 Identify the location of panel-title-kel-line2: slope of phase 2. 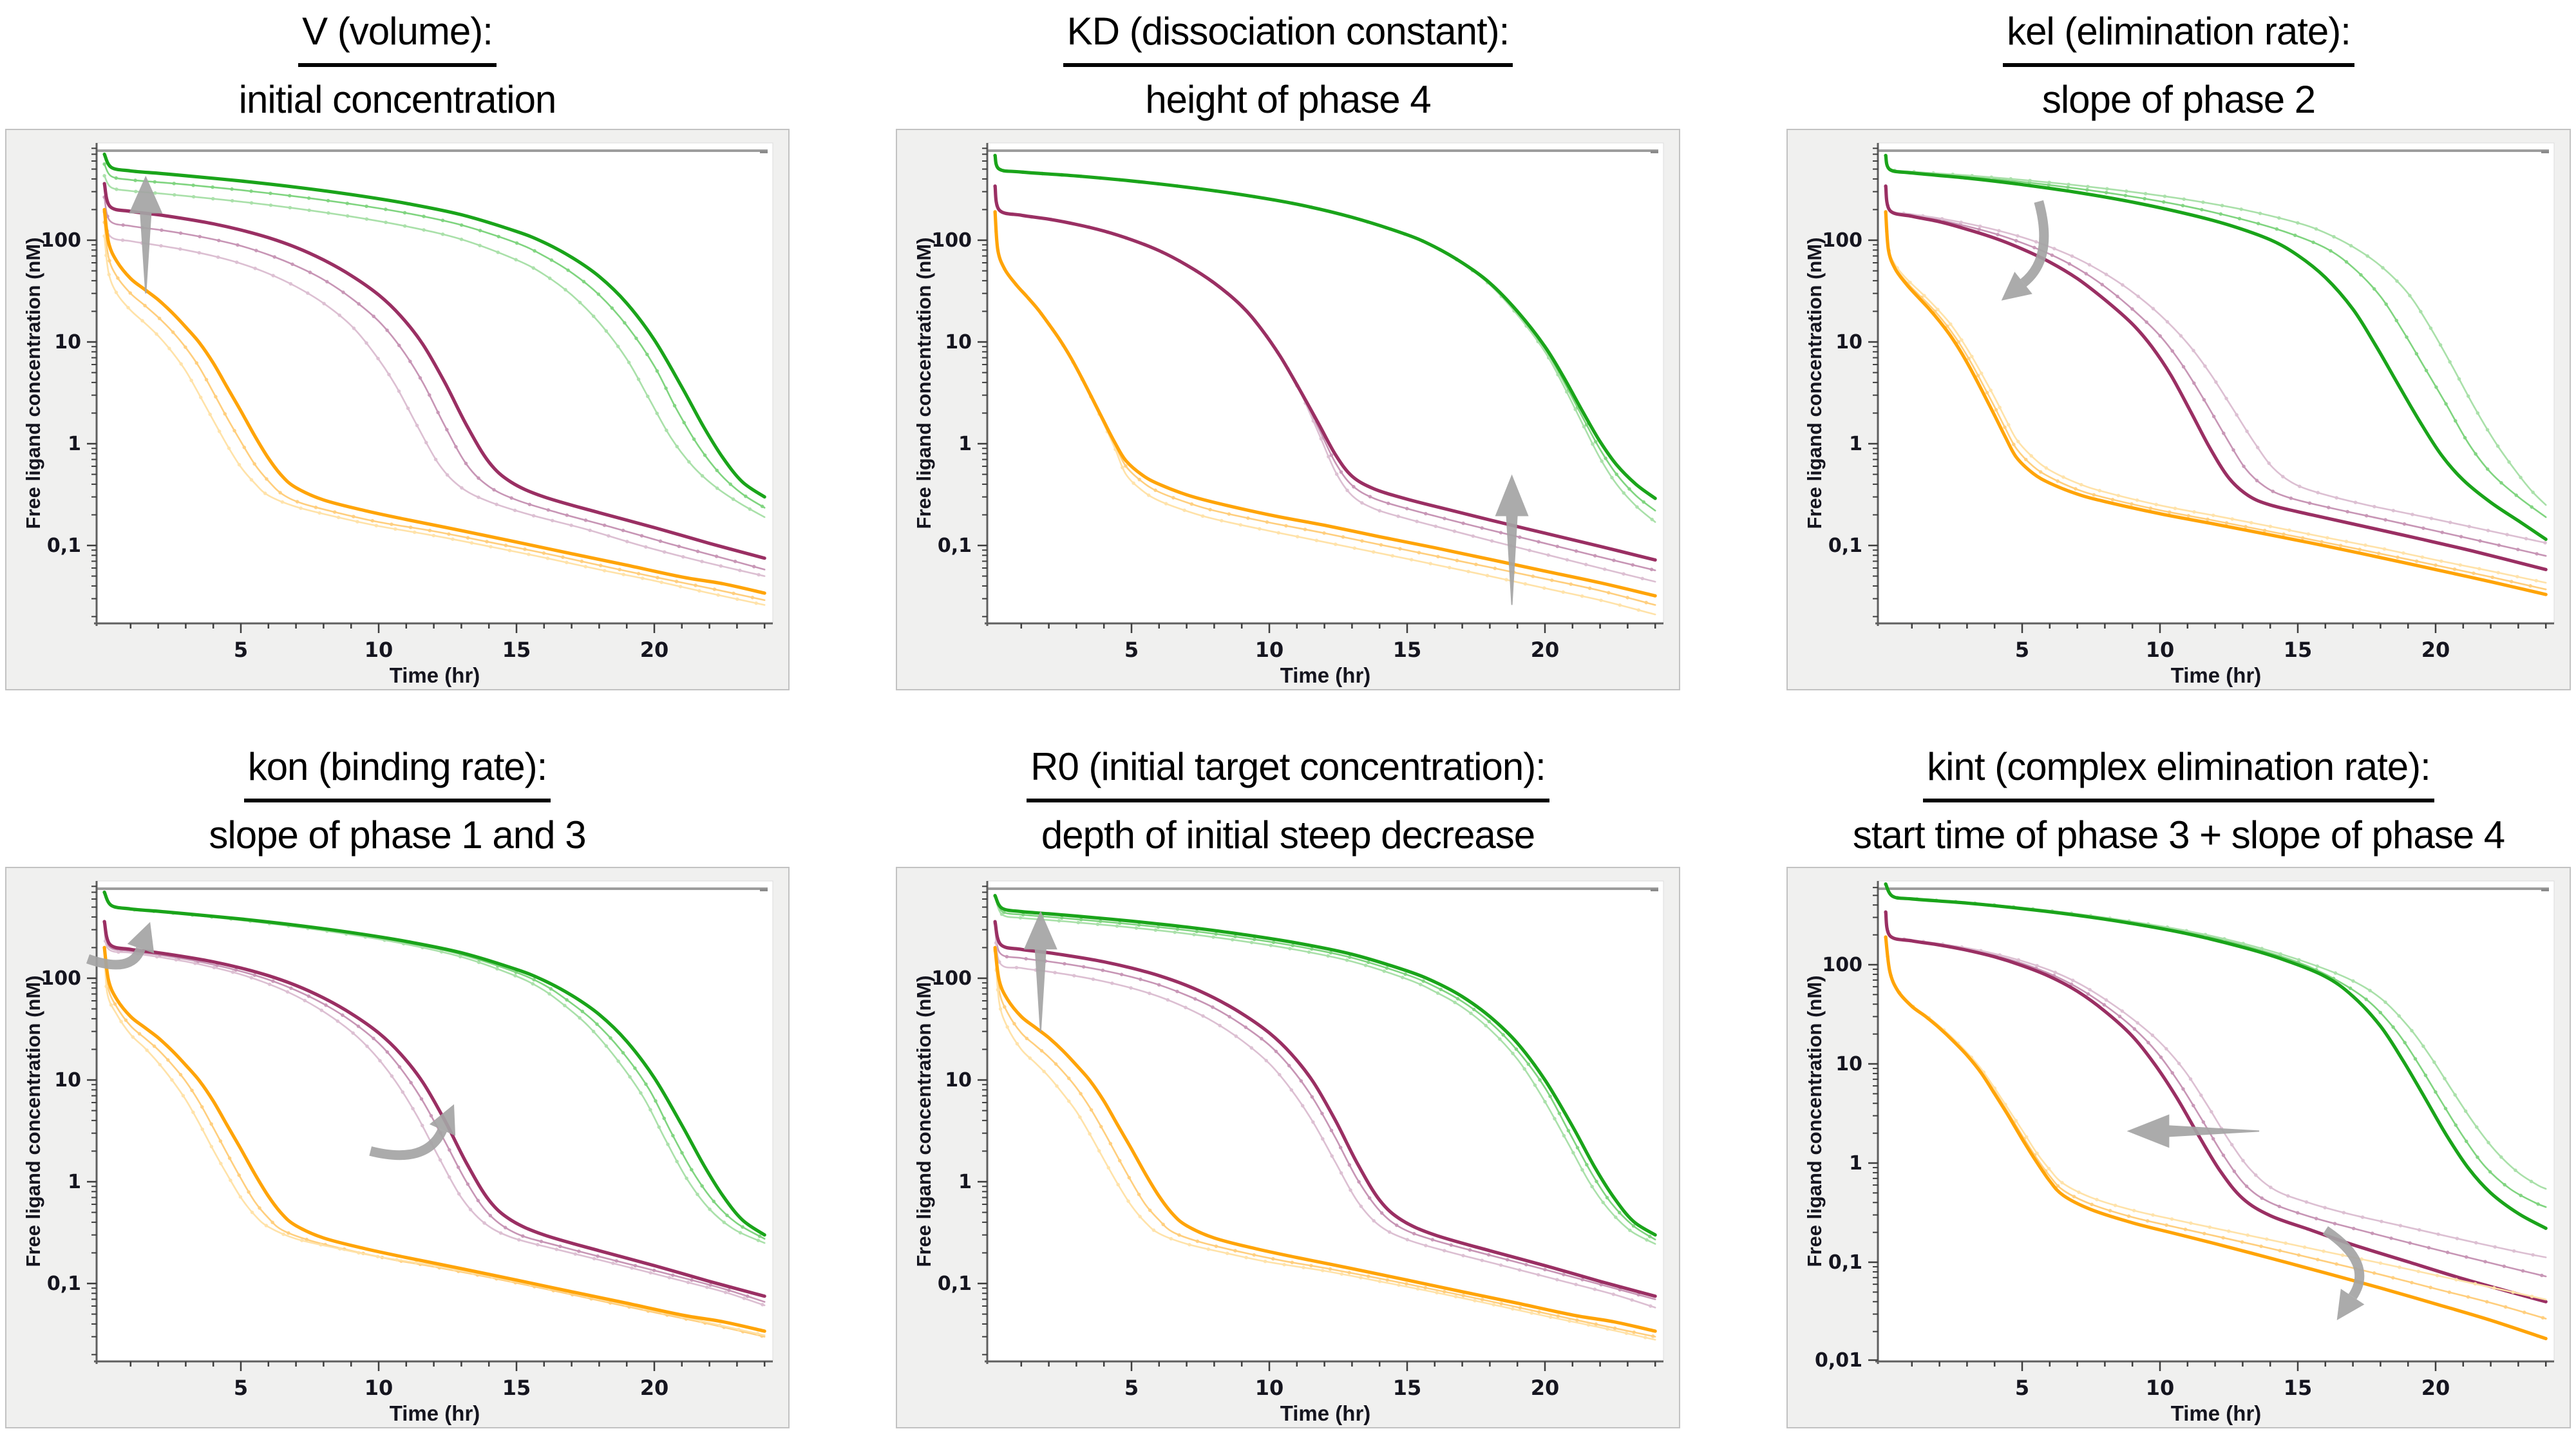
(2178, 100).